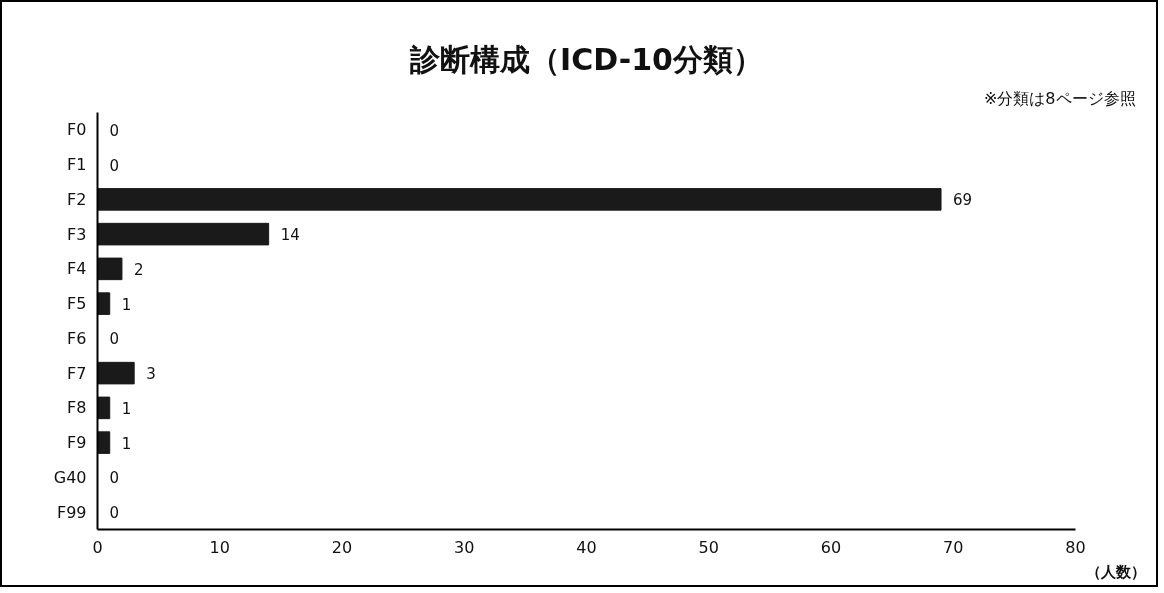  I want to click on chart-subtitle: ※分類は8ページ参照, so click(1059, 98).